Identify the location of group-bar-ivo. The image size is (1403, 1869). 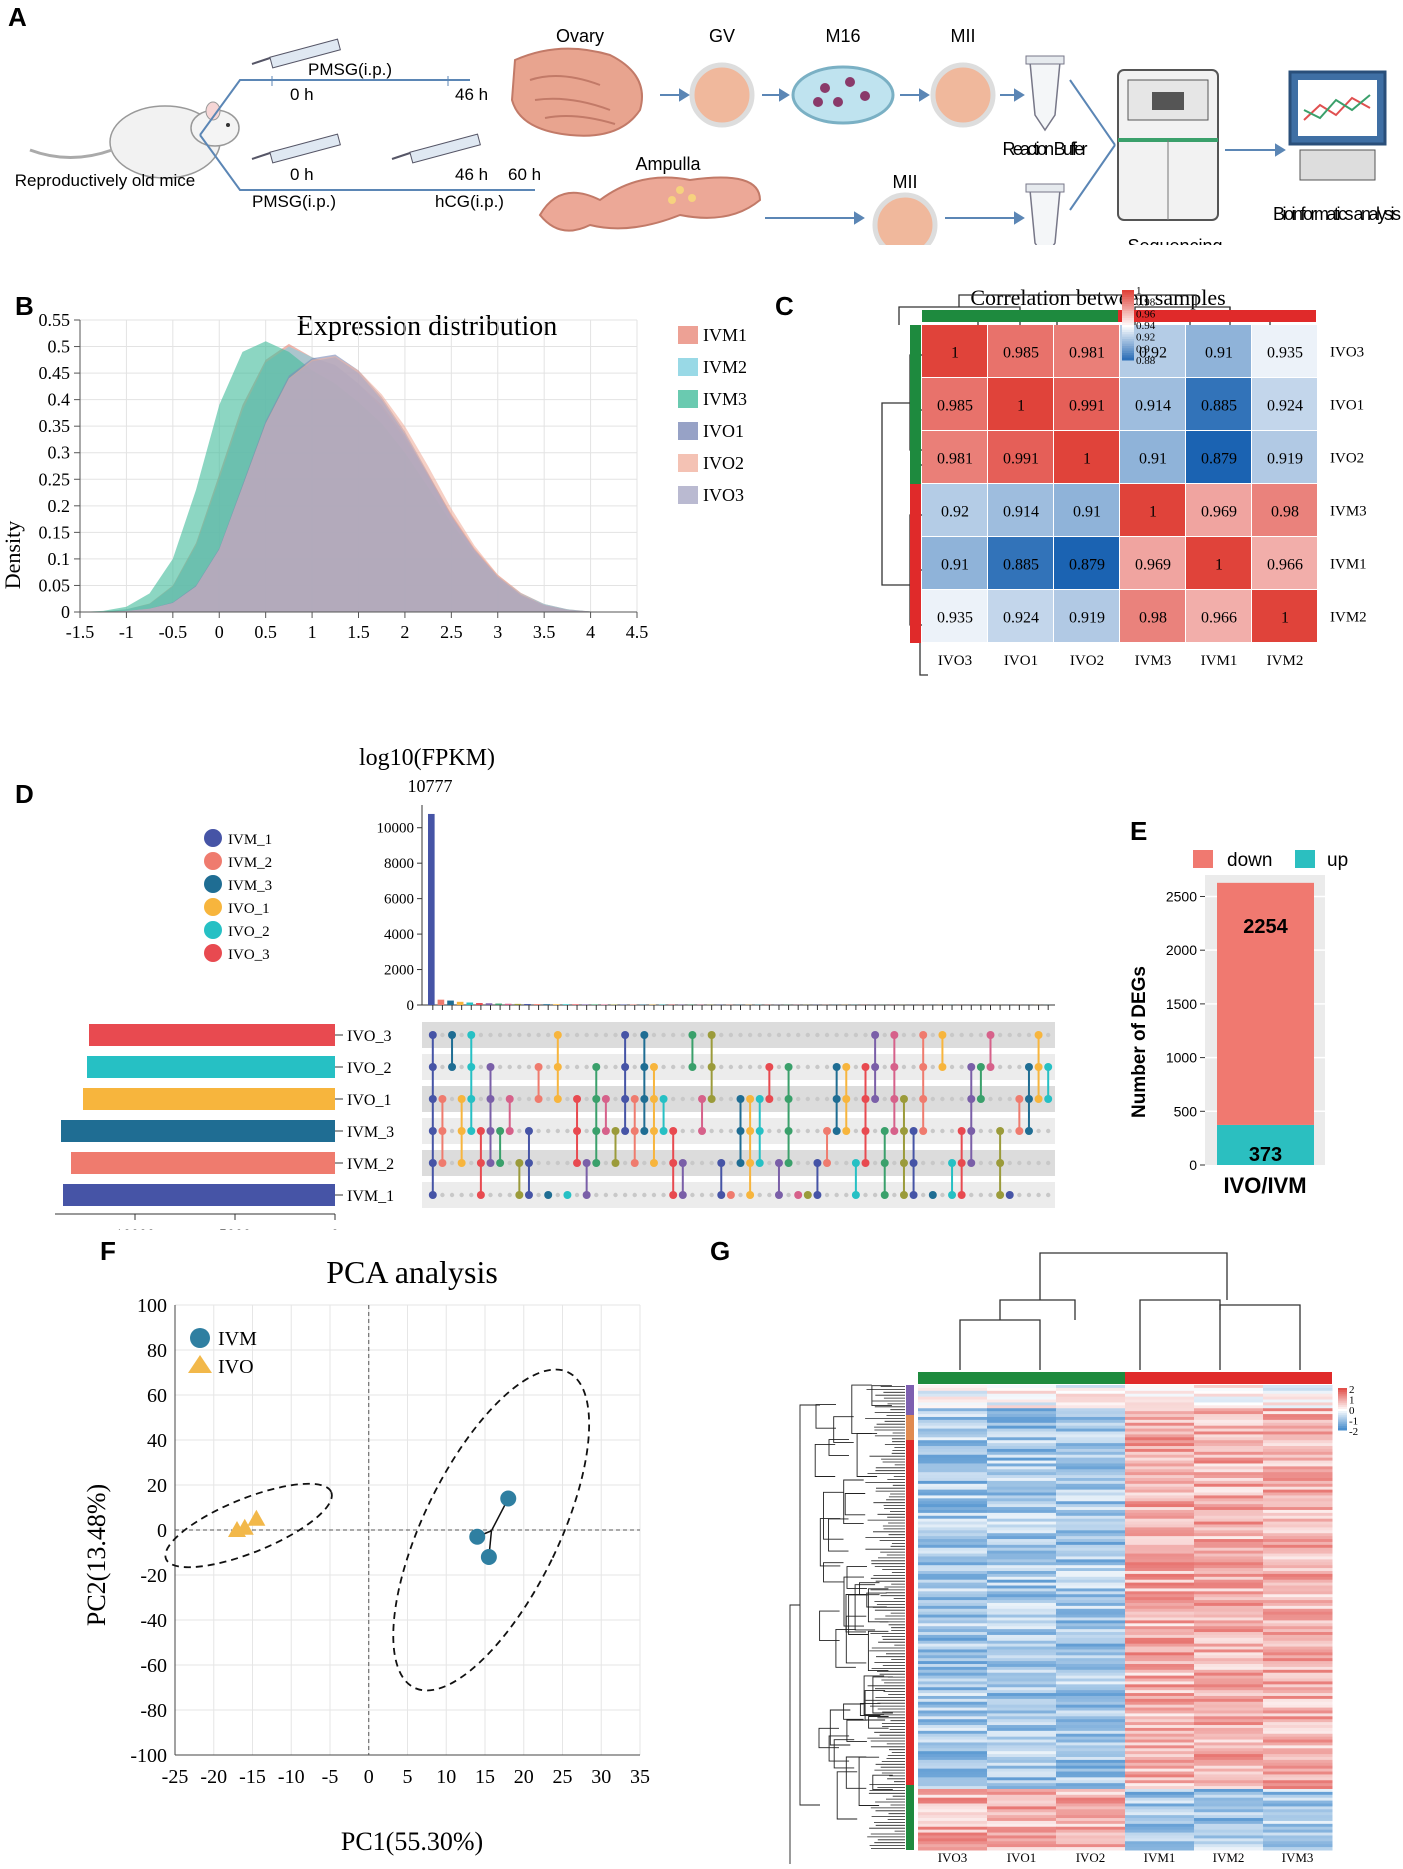
(1021, 1378).